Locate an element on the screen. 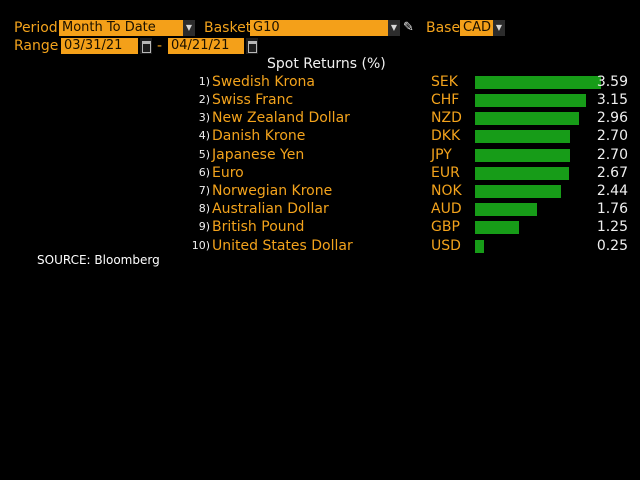 Image resolution: width=640 pixels, height=480 pixels. currency-code: CHF is located at coordinates (445, 100).